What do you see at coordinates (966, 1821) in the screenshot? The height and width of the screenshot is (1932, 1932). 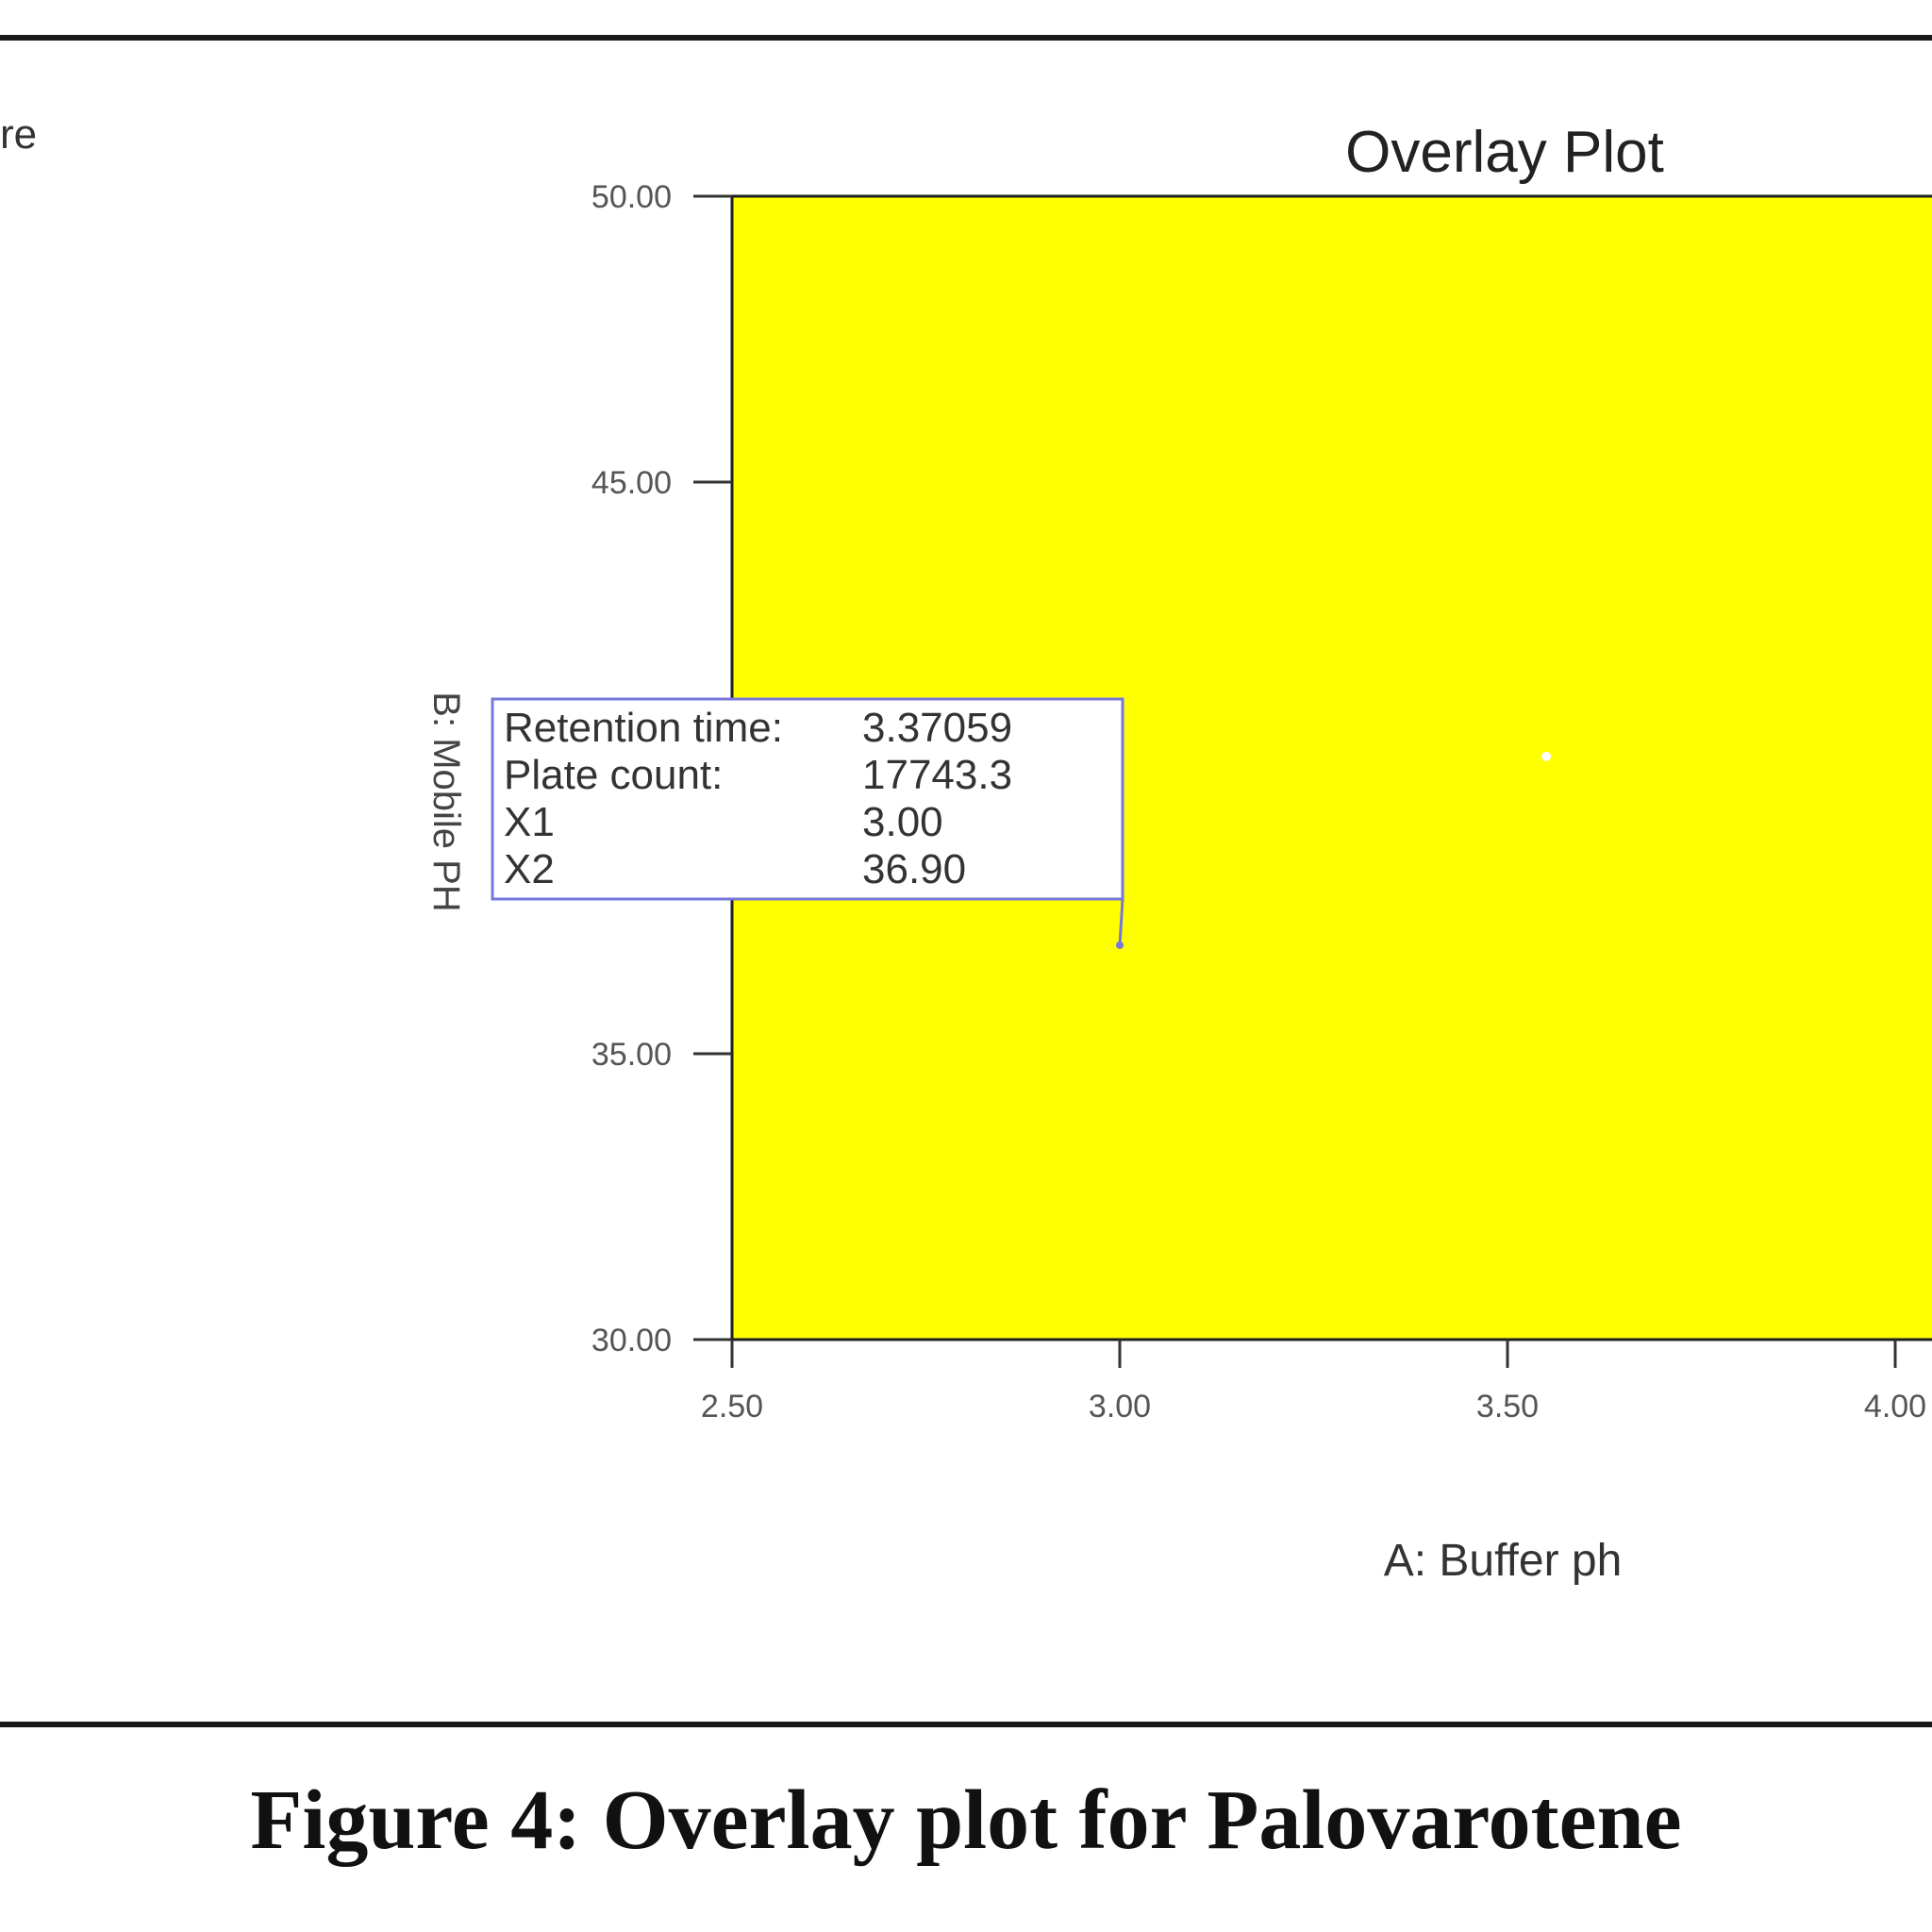 I see `figure-caption: Figure 4: Overlay plot for Palovarotene` at bounding box center [966, 1821].